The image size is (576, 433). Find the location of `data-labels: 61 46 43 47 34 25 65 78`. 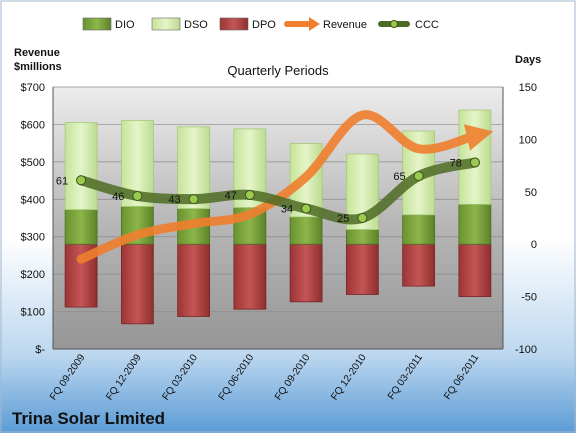

data-labels: 61 46 43 47 34 25 65 78 is located at coordinates (259, 191).